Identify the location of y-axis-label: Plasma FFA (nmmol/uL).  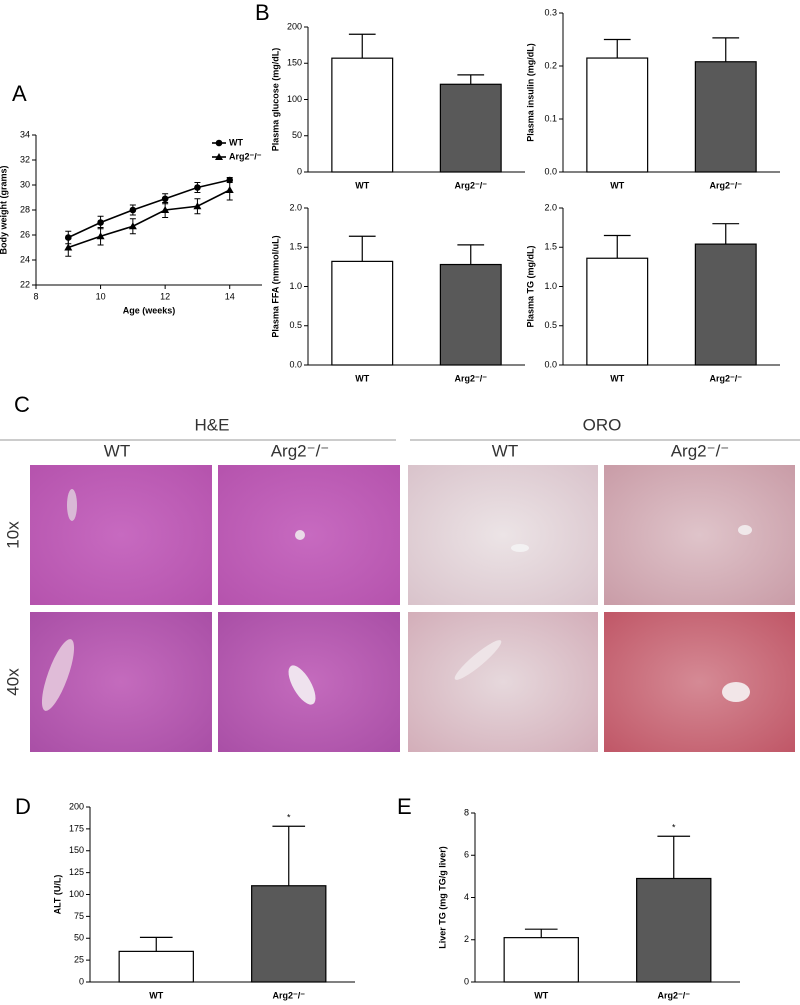
(275, 286).